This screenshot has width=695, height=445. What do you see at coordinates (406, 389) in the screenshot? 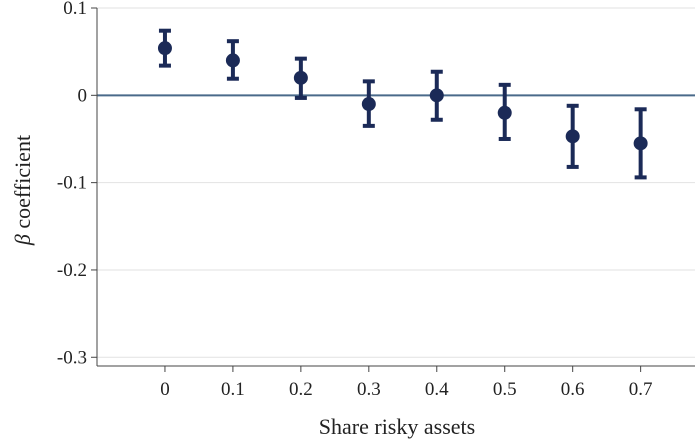
I see `x-tick-labels: 0 0.1 0.2 0.3 0.4 0.5 0.6 0.7` at bounding box center [406, 389].